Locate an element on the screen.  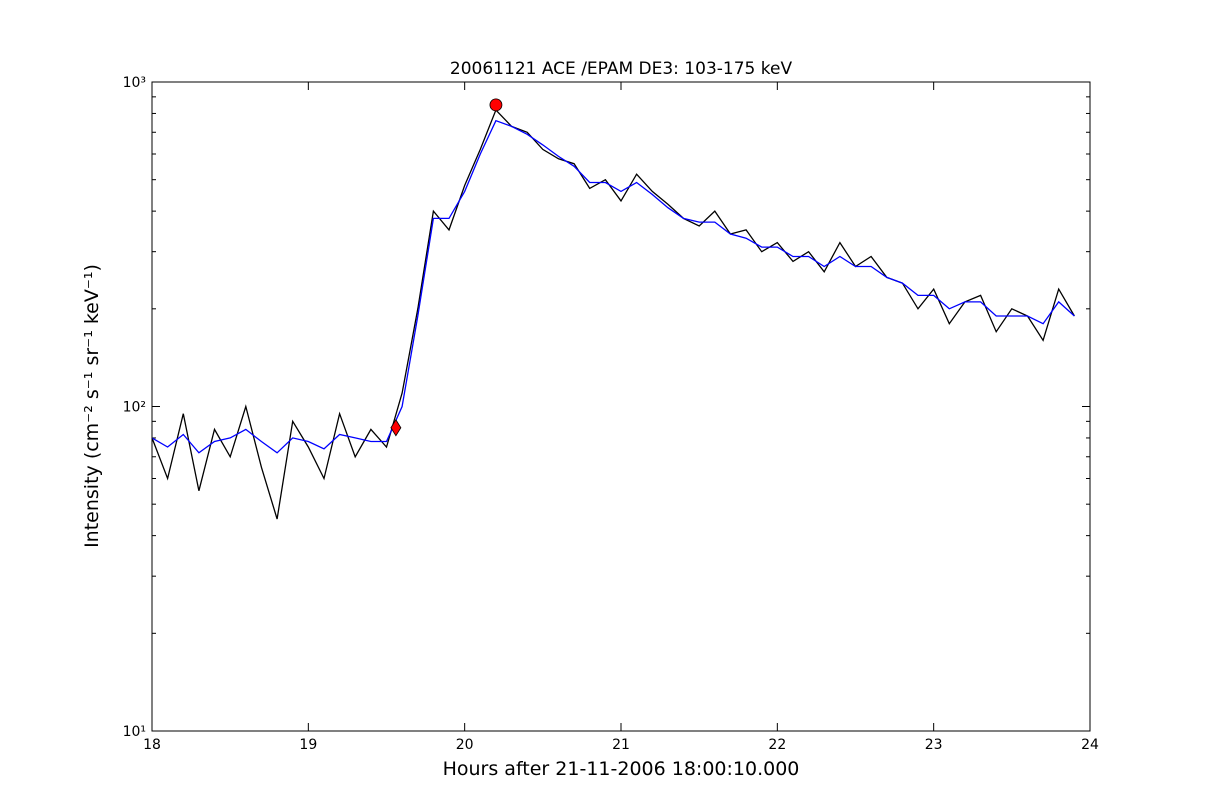
x-axis-label: Hours after 21-11-2006 18:00:10.000 is located at coordinates (621, 769).